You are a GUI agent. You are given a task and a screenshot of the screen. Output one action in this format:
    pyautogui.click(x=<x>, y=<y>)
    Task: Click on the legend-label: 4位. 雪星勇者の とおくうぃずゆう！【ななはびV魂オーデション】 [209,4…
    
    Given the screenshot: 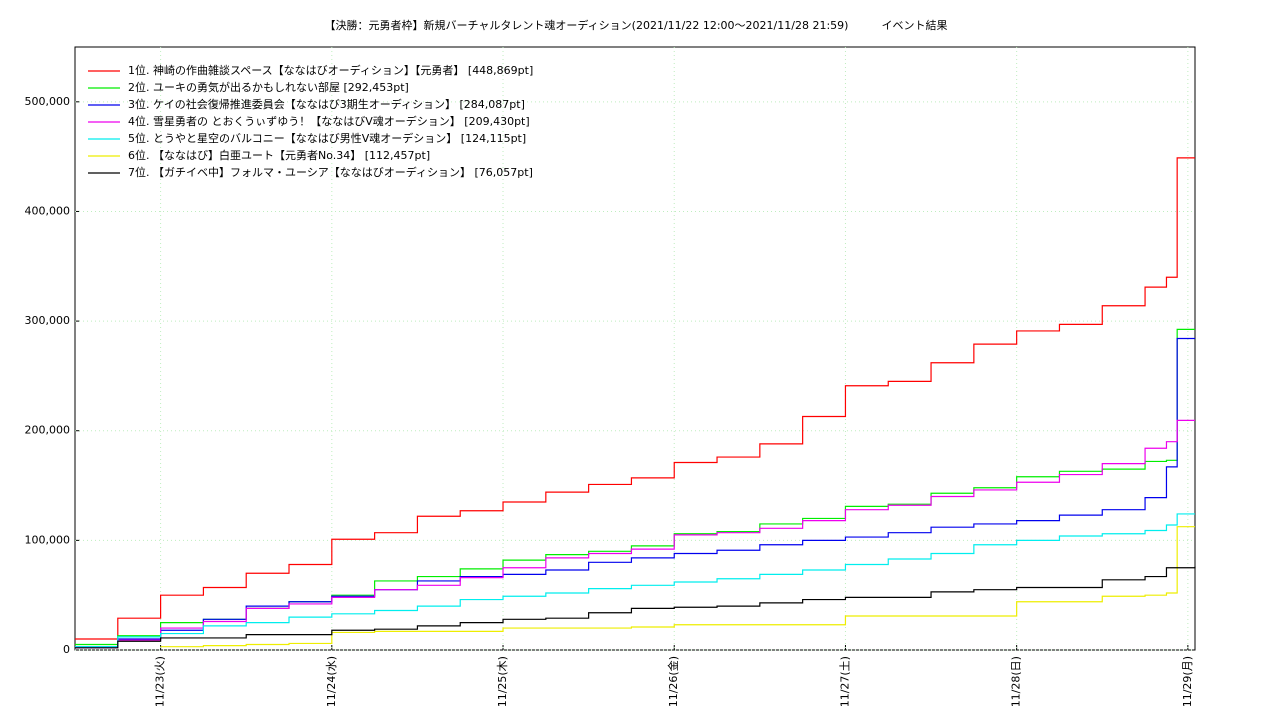 What is the action you would take?
    pyautogui.click(x=329, y=121)
    